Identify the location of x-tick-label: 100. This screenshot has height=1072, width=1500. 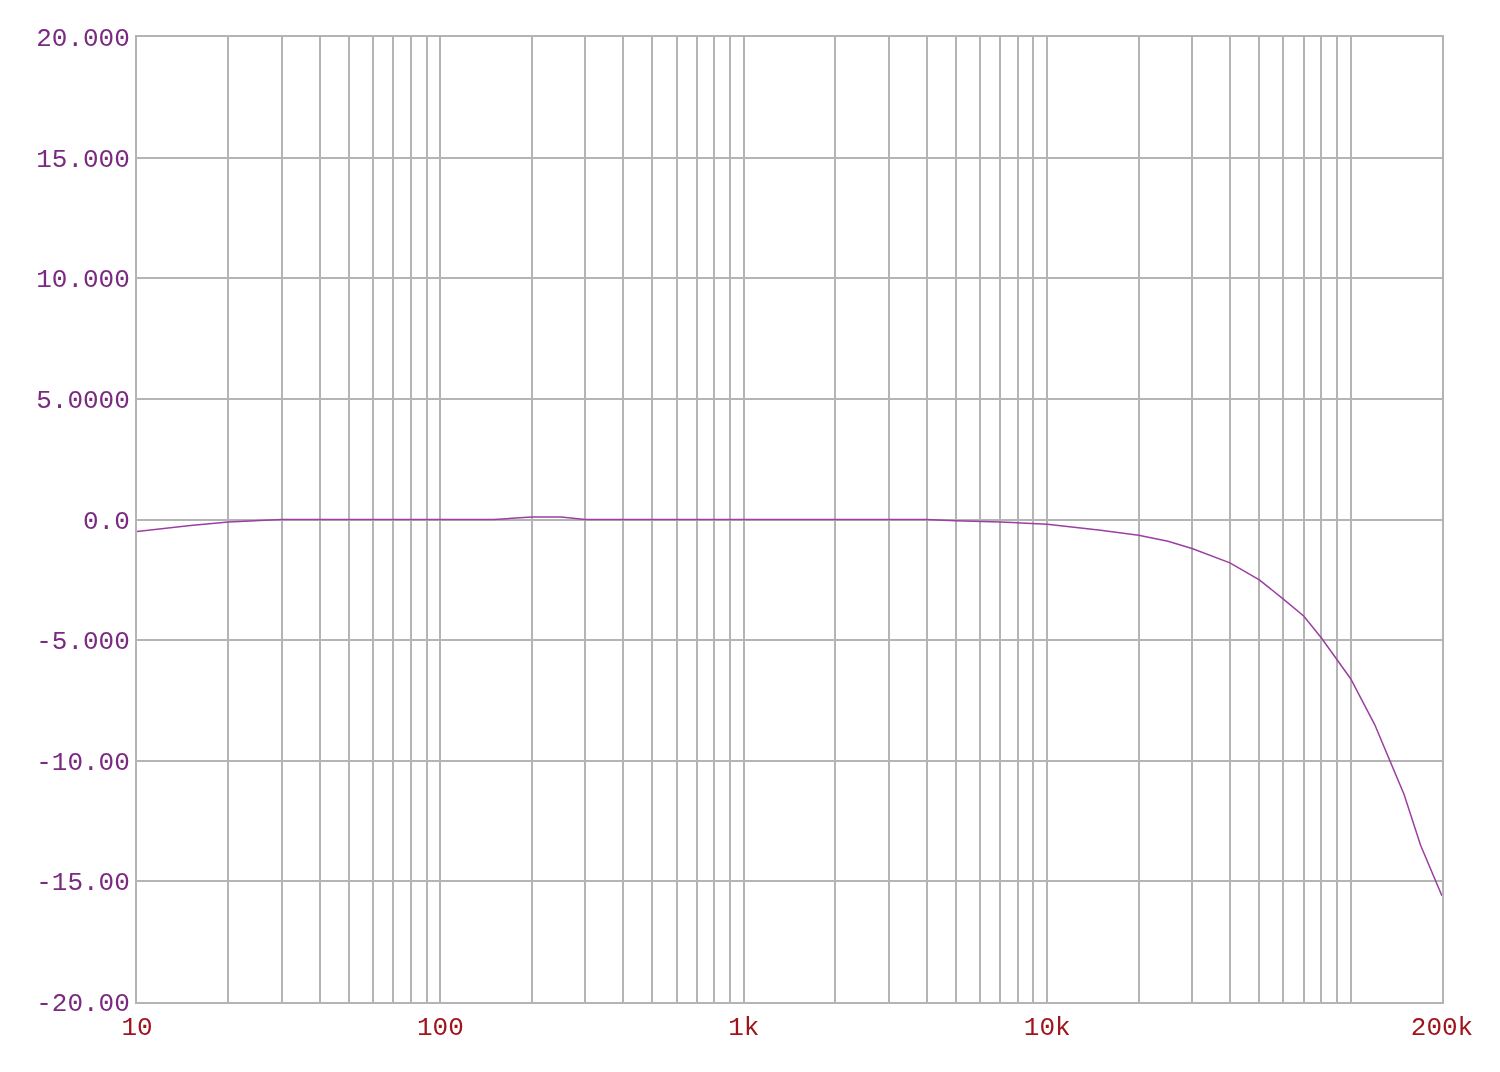
(440, 1028).